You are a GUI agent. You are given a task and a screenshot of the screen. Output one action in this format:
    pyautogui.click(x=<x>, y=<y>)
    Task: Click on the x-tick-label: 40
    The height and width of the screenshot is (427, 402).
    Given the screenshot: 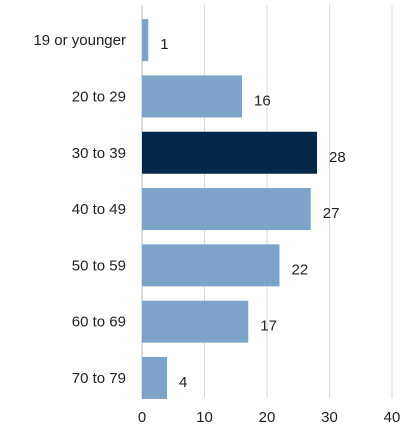 What is the action you would take?
    pyautogui.click(x=392, y=417)
    